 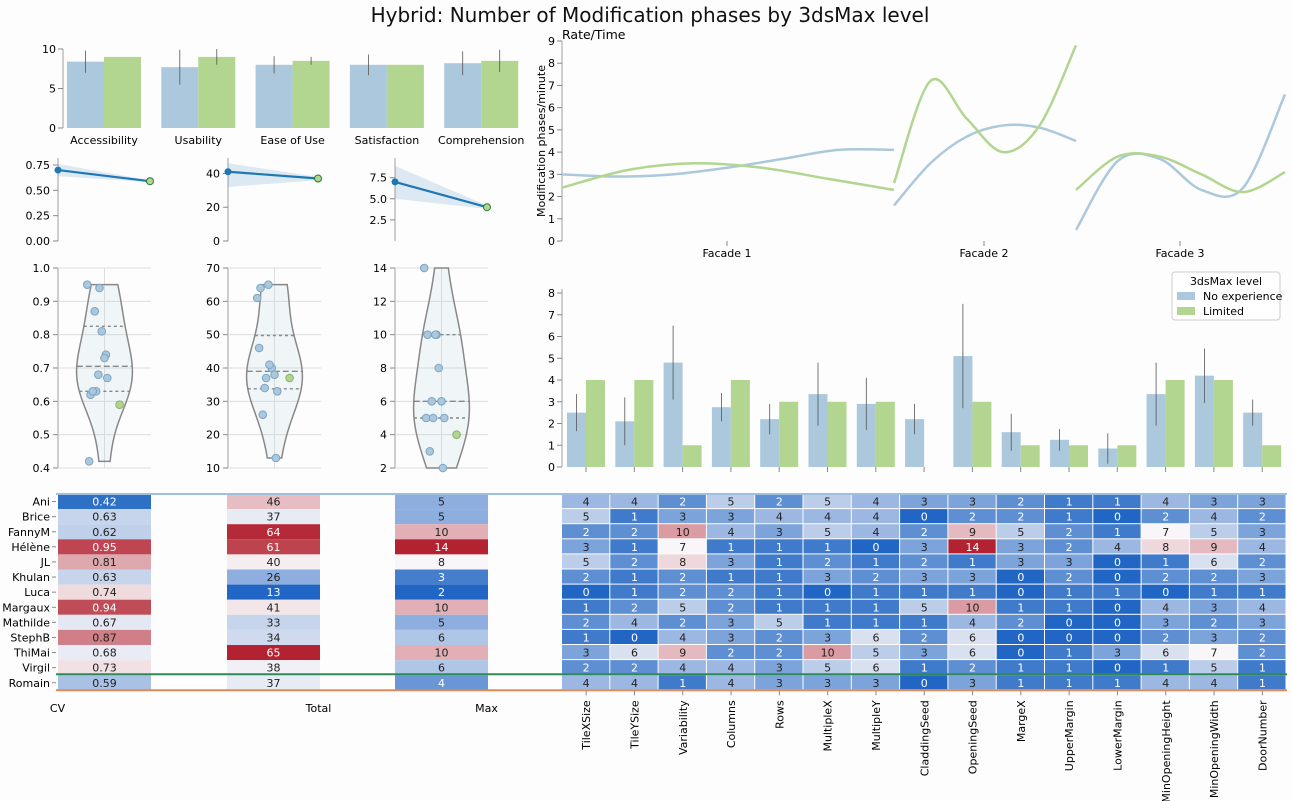 I want to click on heatmap-value: 0.68, so click(x=104, y=653).